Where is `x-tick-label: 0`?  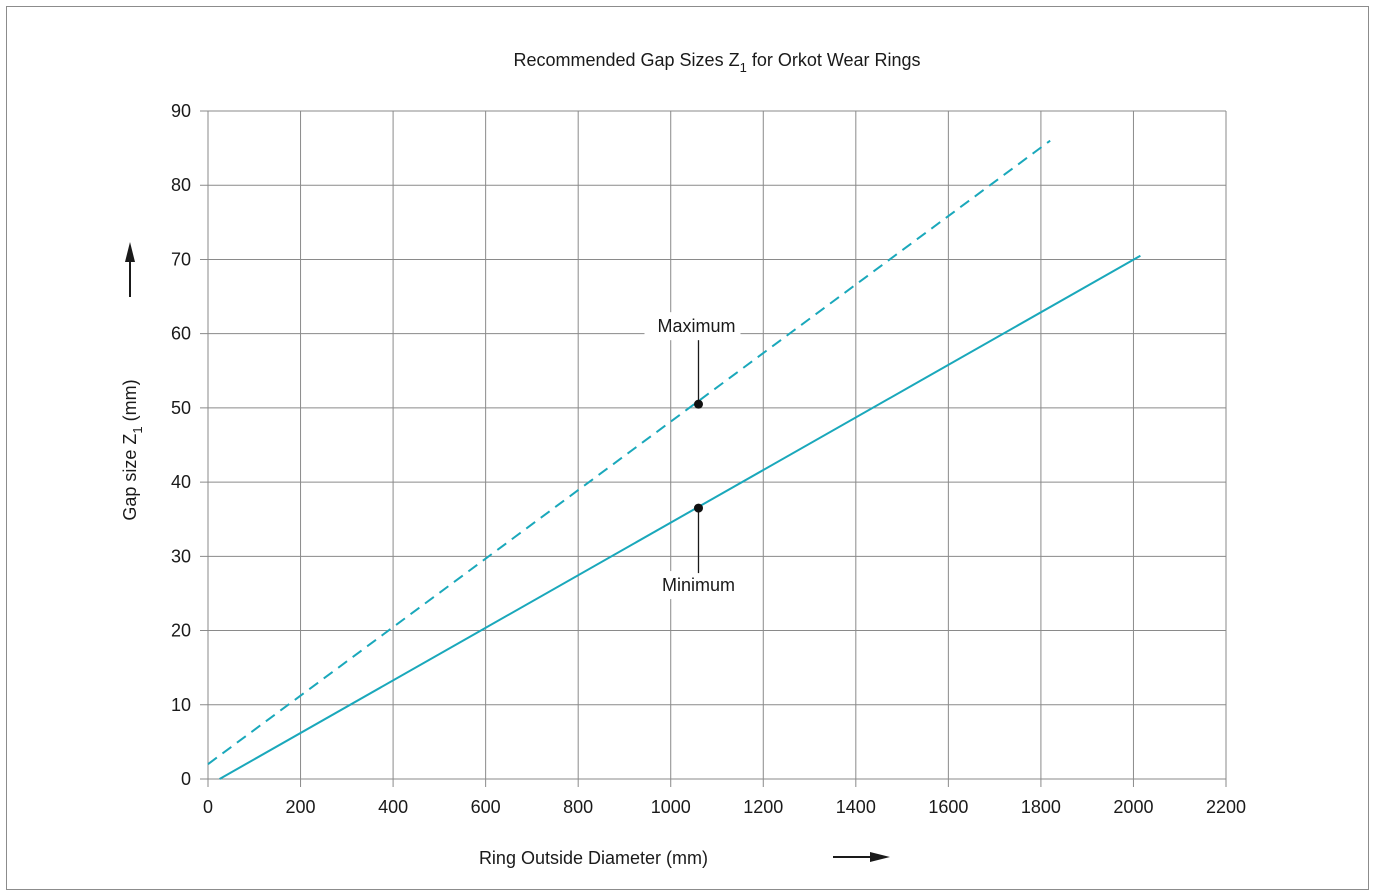 x-tick-label: 0 is located at coordinates (208, 807).